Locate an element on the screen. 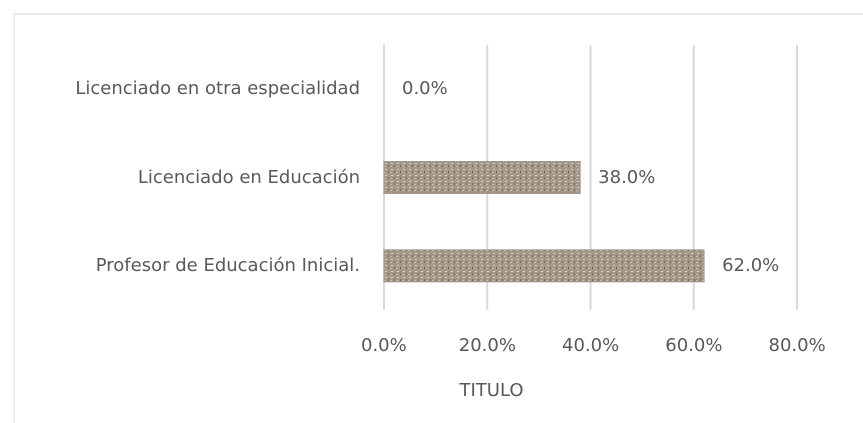 The image size is (863, 423). y-tick-label: Licenciado en otra especialidad is located at coordinates (217, 89).